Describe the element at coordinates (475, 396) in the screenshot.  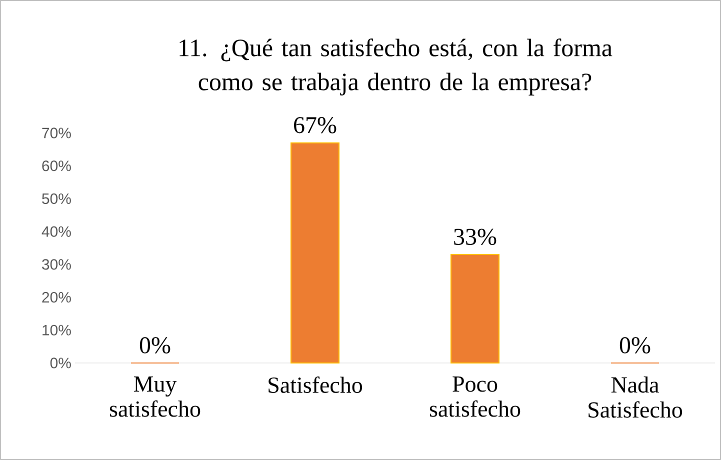
I see `x-tick-label: Poco satisfecho` at that location.